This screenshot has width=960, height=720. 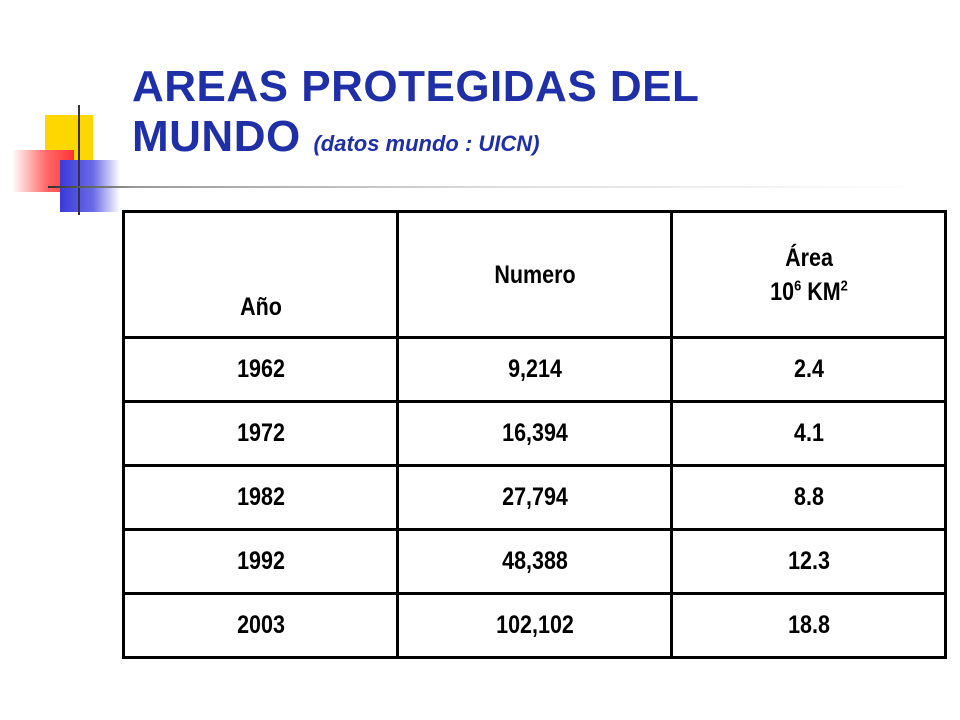 I want to click on title-line-1: AREAS PROTEGIDAS DEL, so click(x=416, y=86).